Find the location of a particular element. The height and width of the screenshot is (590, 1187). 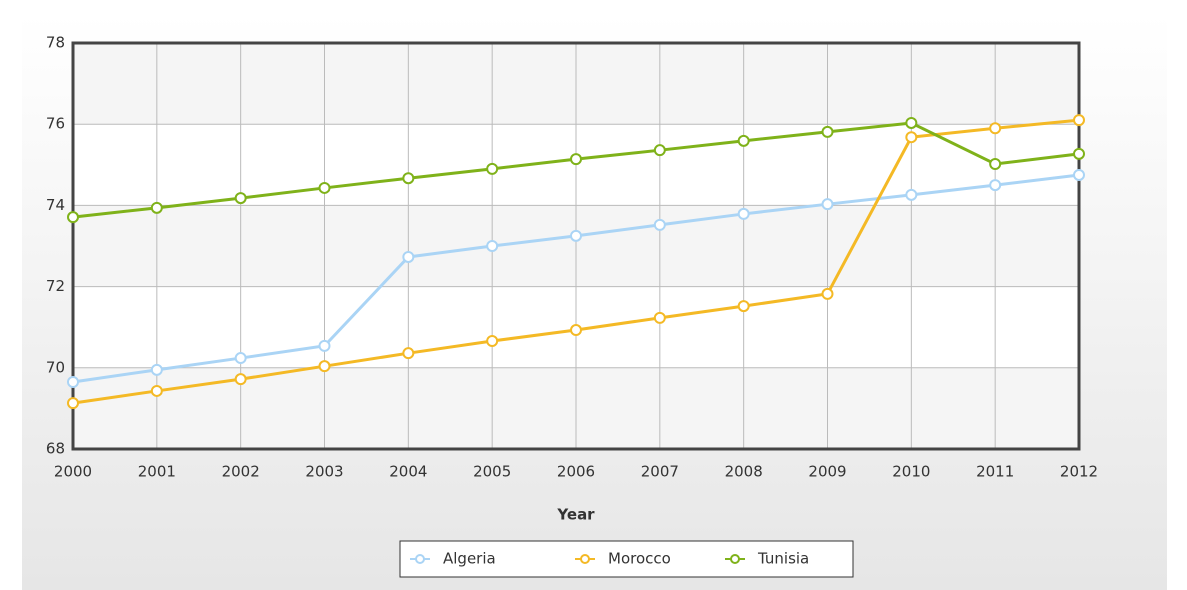

y-tick-label: 68 is located at coordinates (55, 449).